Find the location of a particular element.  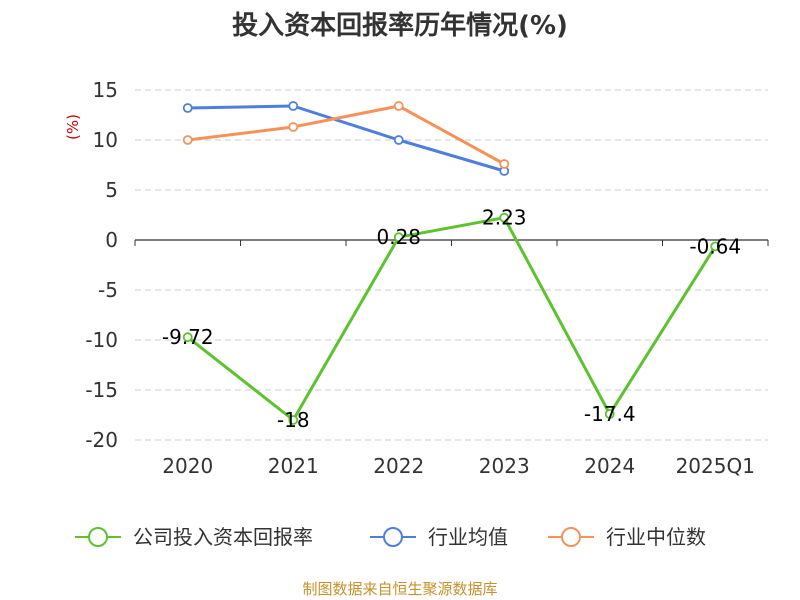

legend-label: 行业中位数 is located at coordinates (656, 537).